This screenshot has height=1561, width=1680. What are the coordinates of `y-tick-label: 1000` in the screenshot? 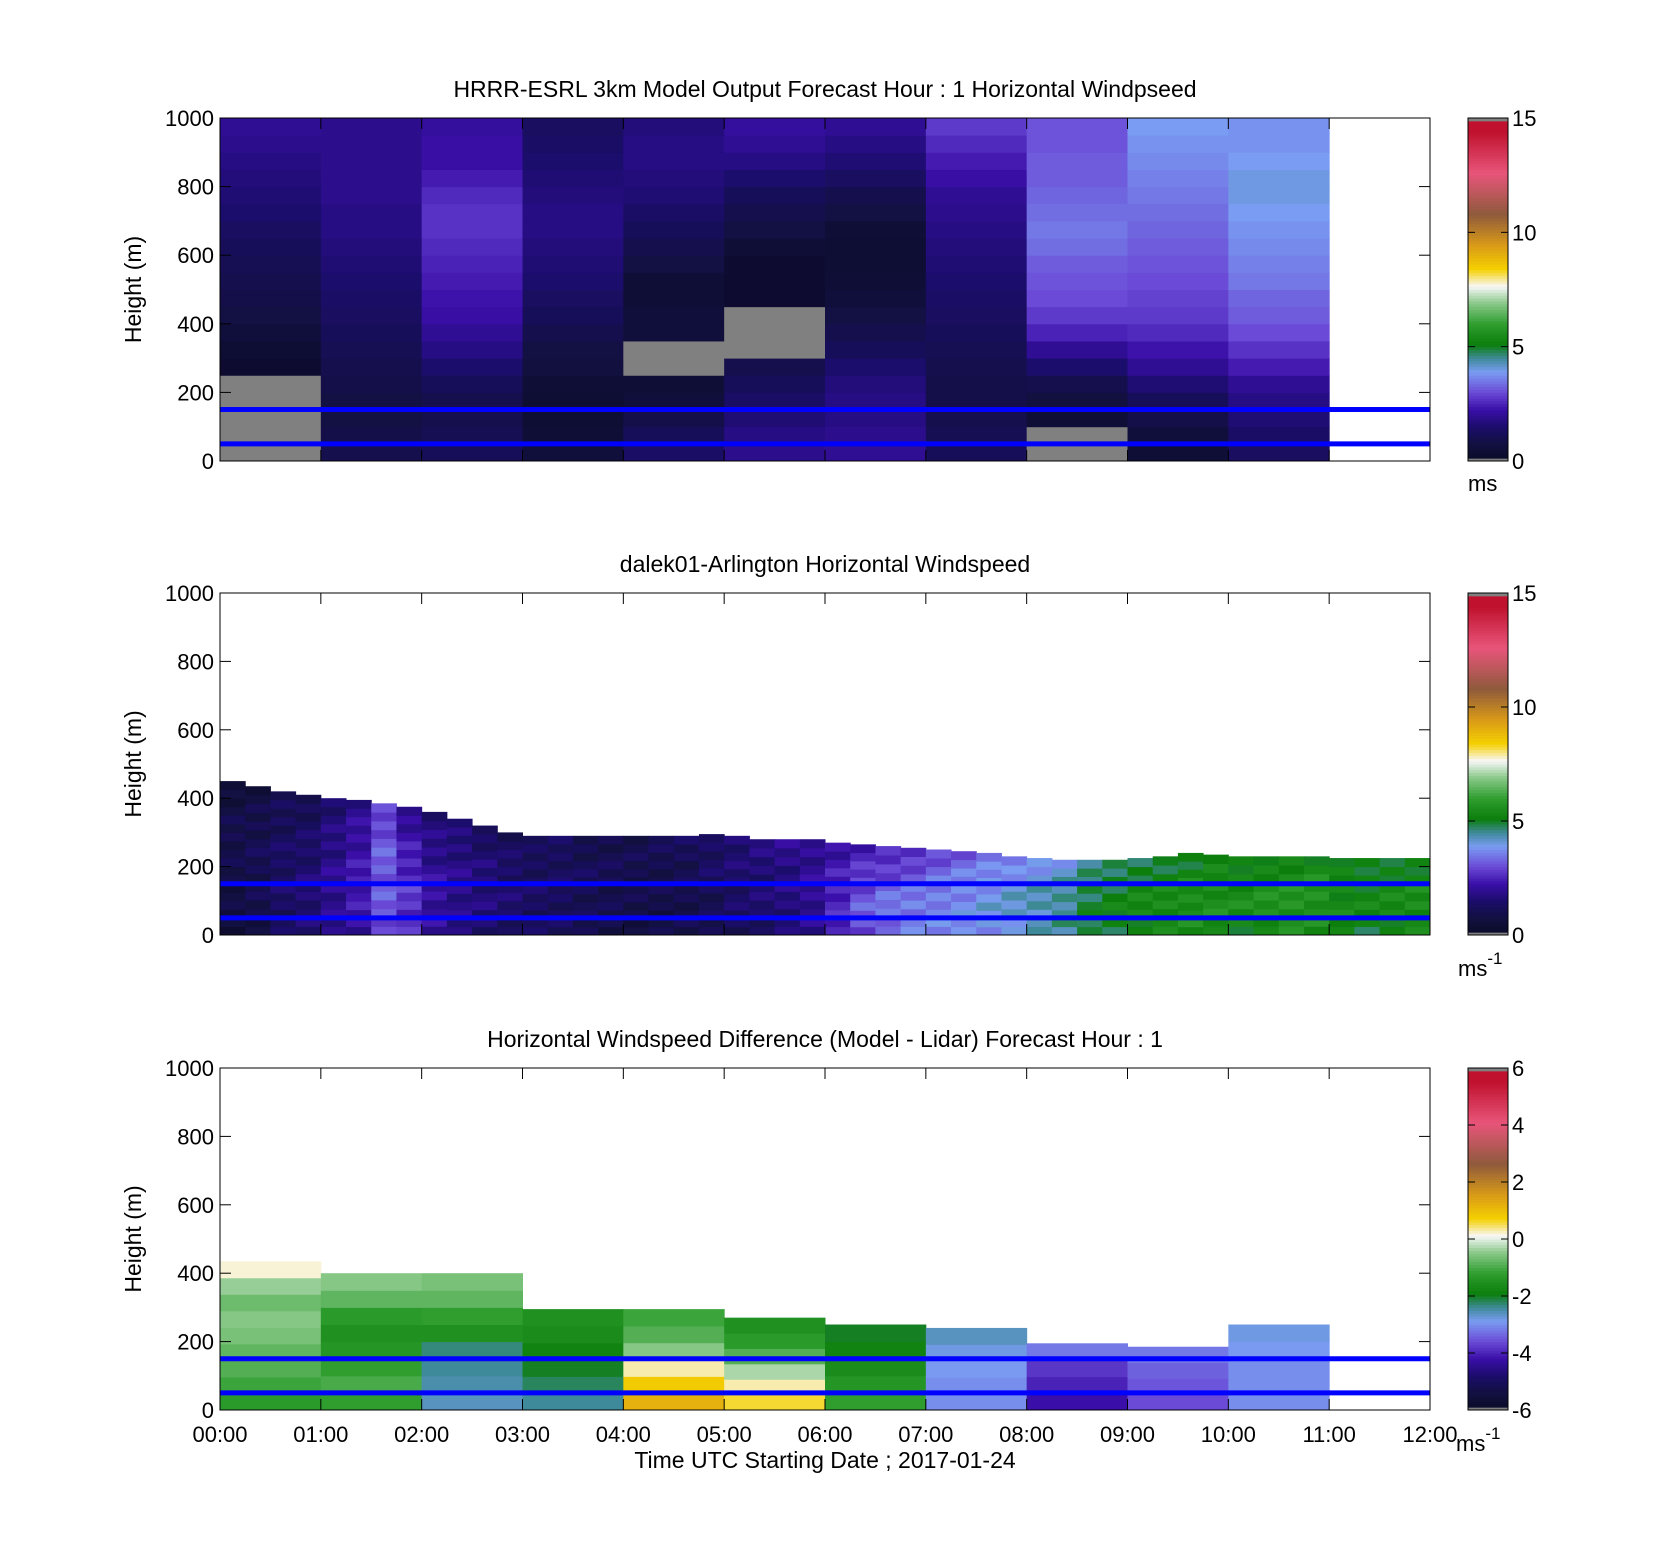 It's located at (189, 1068).